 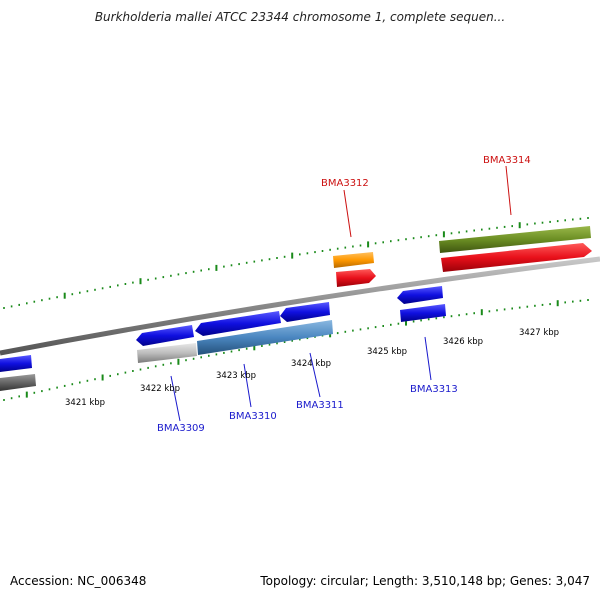 I want to click on scale-label-3423: 3423 kbp, so click(x=236, y=376).